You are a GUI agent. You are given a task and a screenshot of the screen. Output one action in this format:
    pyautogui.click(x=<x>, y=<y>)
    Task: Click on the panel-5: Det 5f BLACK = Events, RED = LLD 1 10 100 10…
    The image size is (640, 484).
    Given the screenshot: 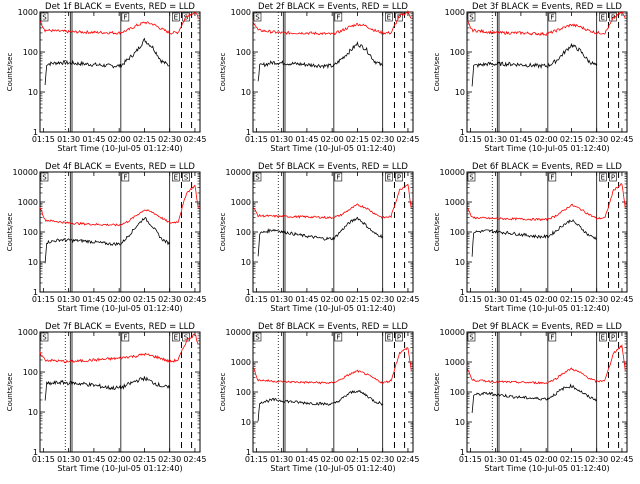 What is the action you would take?
    pyautogui.click(x=319, y=237)
    